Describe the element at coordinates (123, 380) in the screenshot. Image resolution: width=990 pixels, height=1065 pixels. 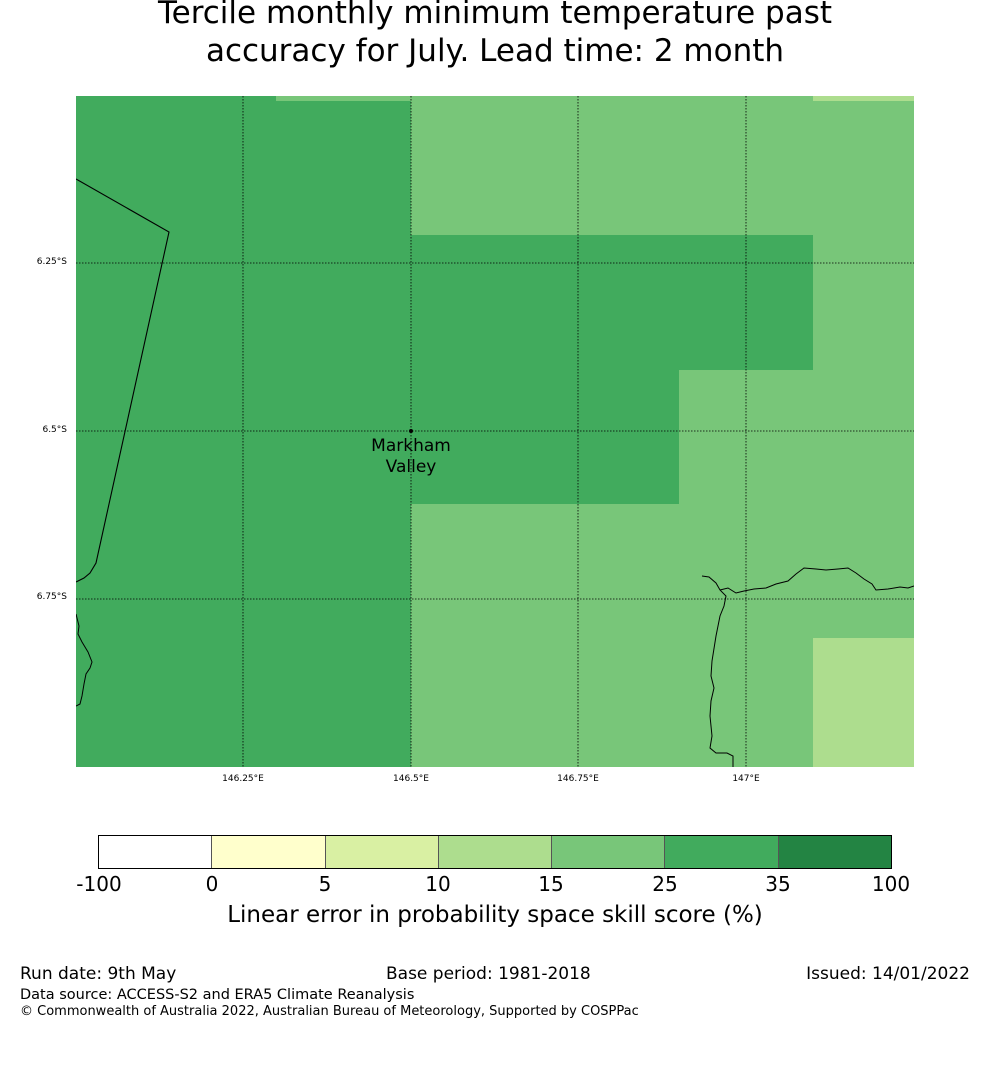
I see `border-line` at that location.